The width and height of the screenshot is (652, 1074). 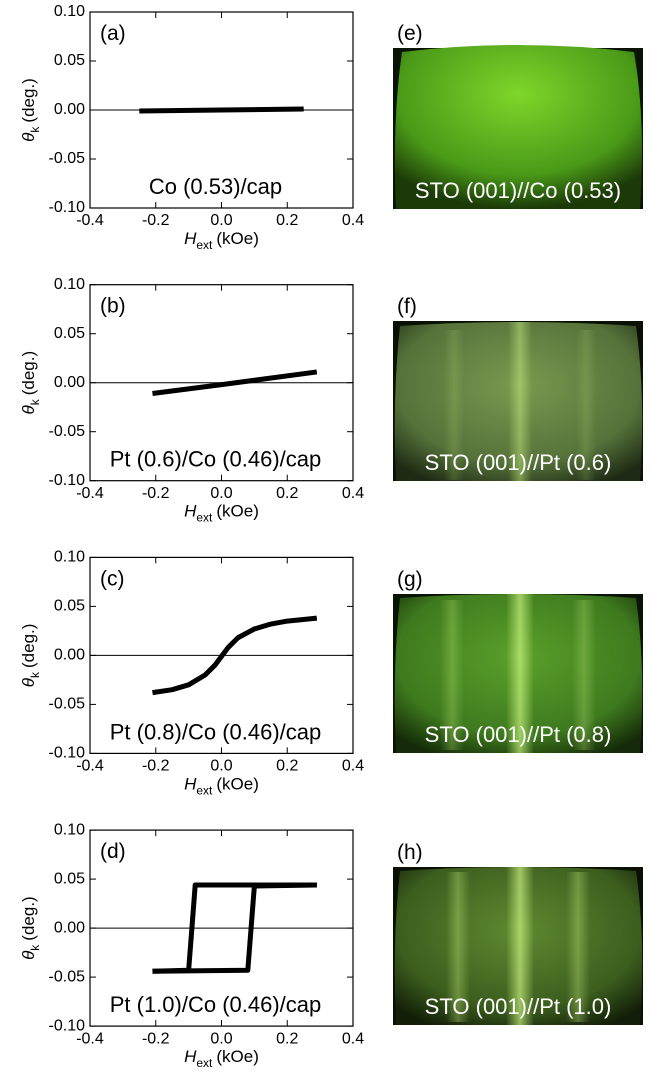 I want to click on panel-label: (e), so click(x=410, y=33).